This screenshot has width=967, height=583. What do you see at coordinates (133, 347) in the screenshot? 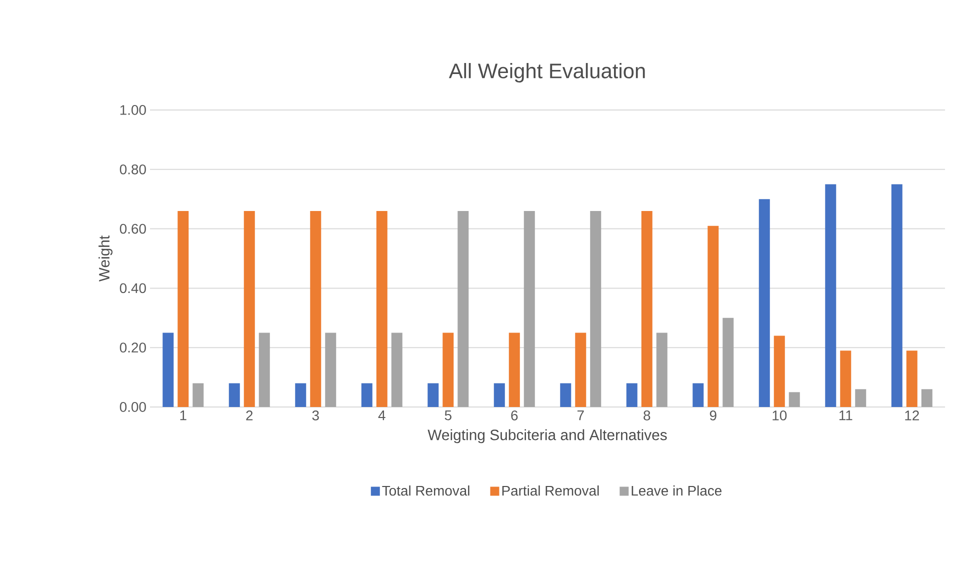
I see `y-tick-label: 0.20` at bounding box center [133, 347].